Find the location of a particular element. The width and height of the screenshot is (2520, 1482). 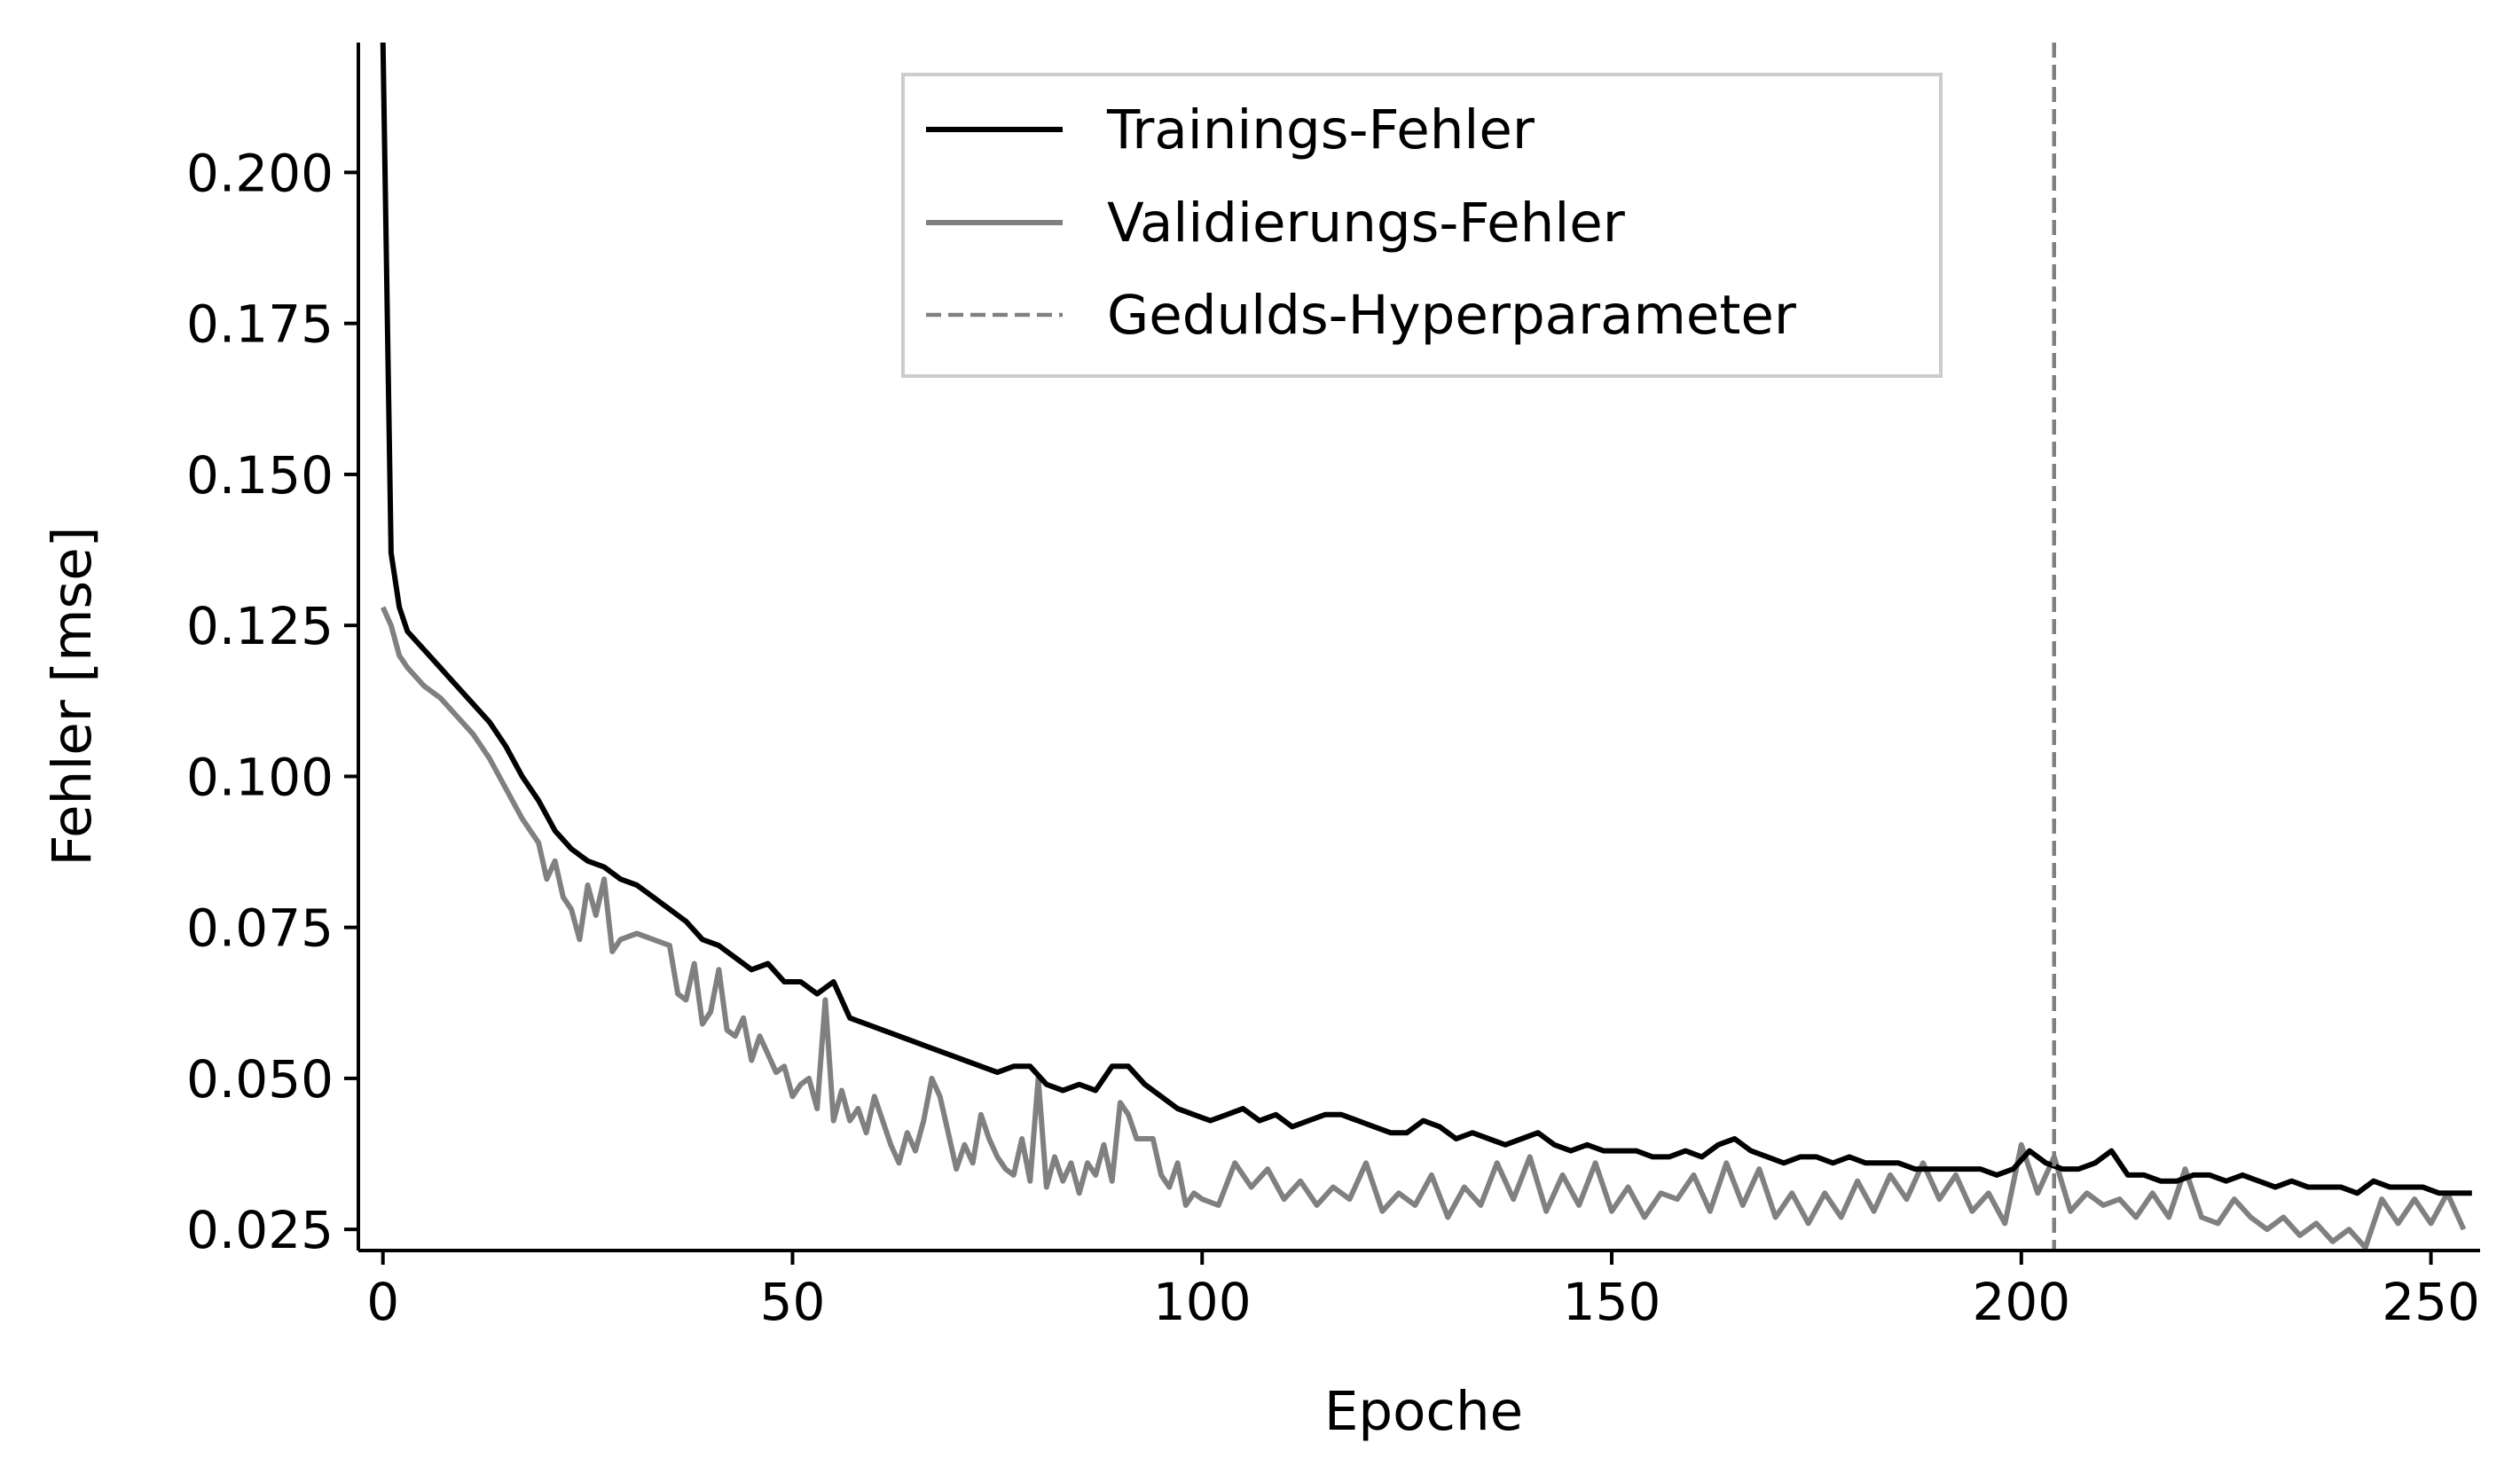

y-tick-label: 0.150 is located at coordinates (260, 475).